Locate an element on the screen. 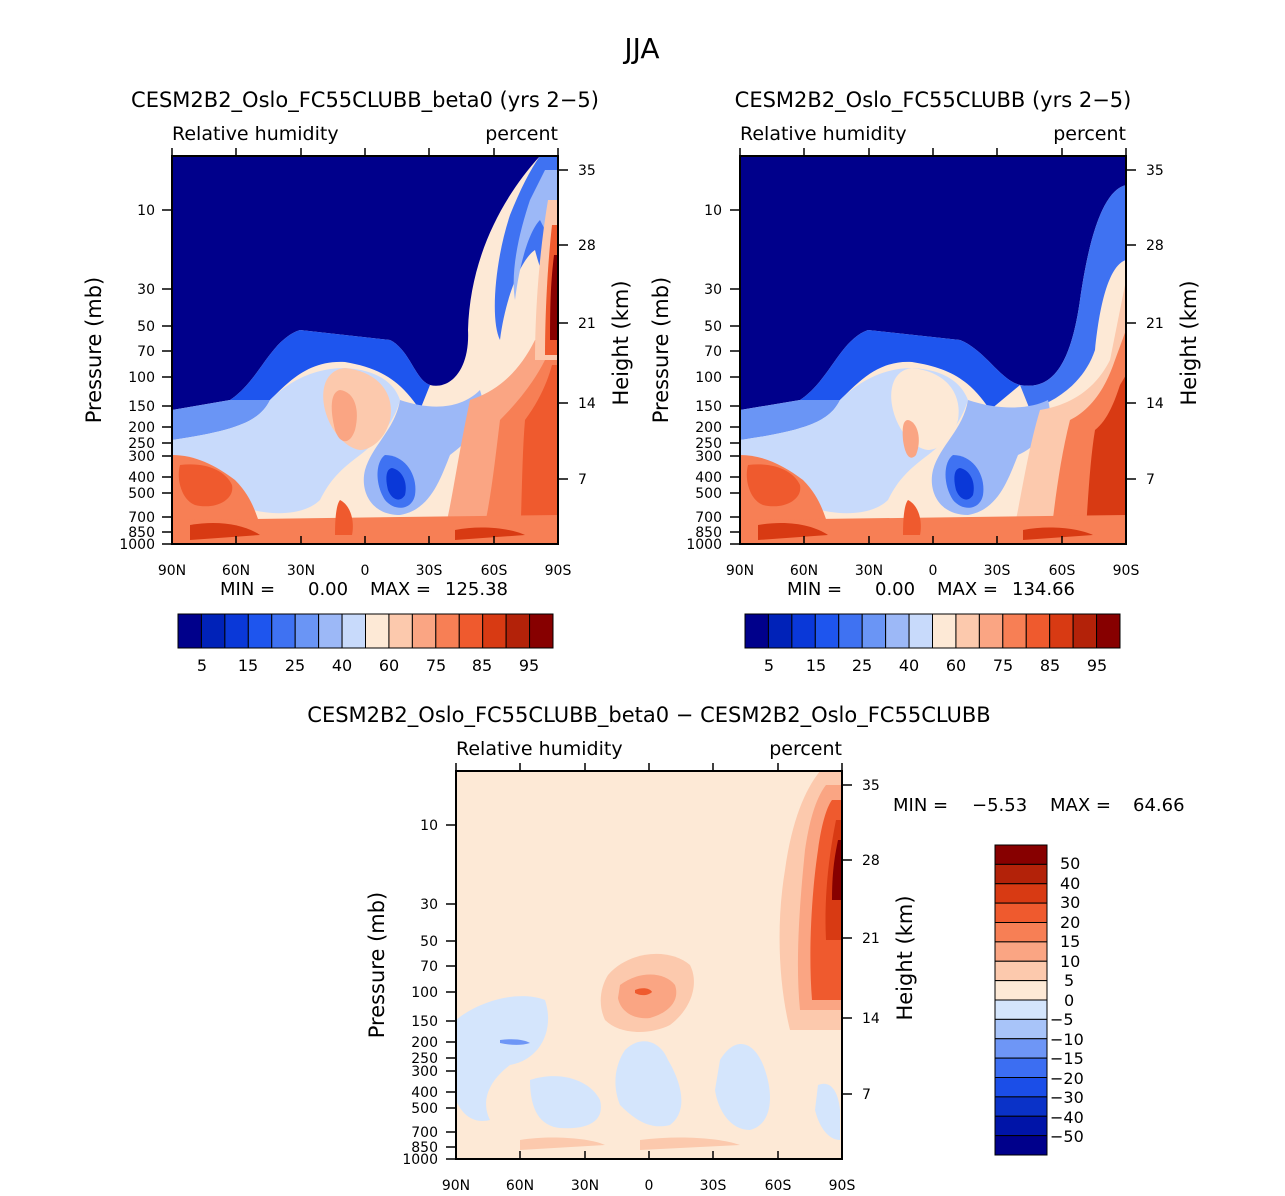 This screenshot has height=1196, width=1285. x-tick-label: 90N is located at coordinates (456, 1186).